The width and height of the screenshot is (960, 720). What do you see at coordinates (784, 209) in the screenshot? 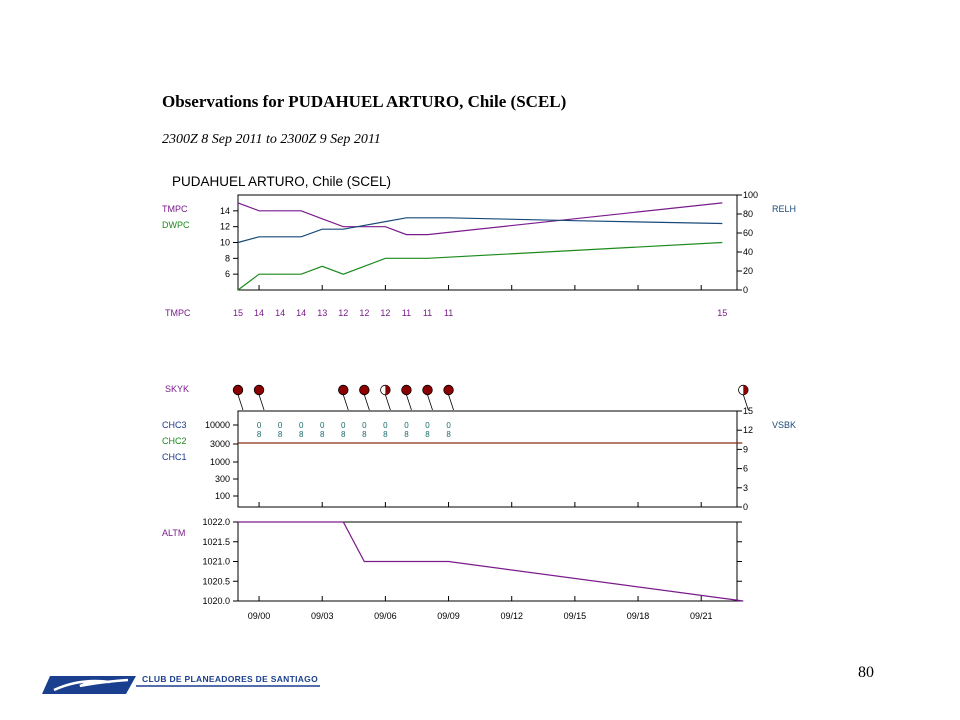
I see `relh-axis-title: RELH` at bounding box center [784, 209].